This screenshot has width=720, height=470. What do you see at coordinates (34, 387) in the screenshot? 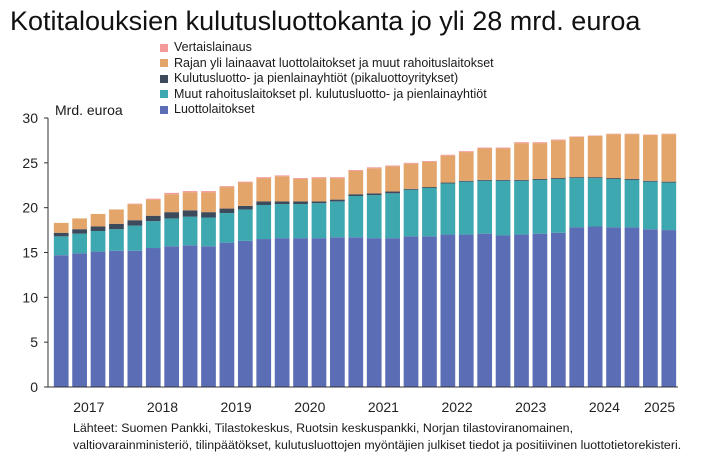
I see `y-tick-label: 0` at bounding box center [34, 387].